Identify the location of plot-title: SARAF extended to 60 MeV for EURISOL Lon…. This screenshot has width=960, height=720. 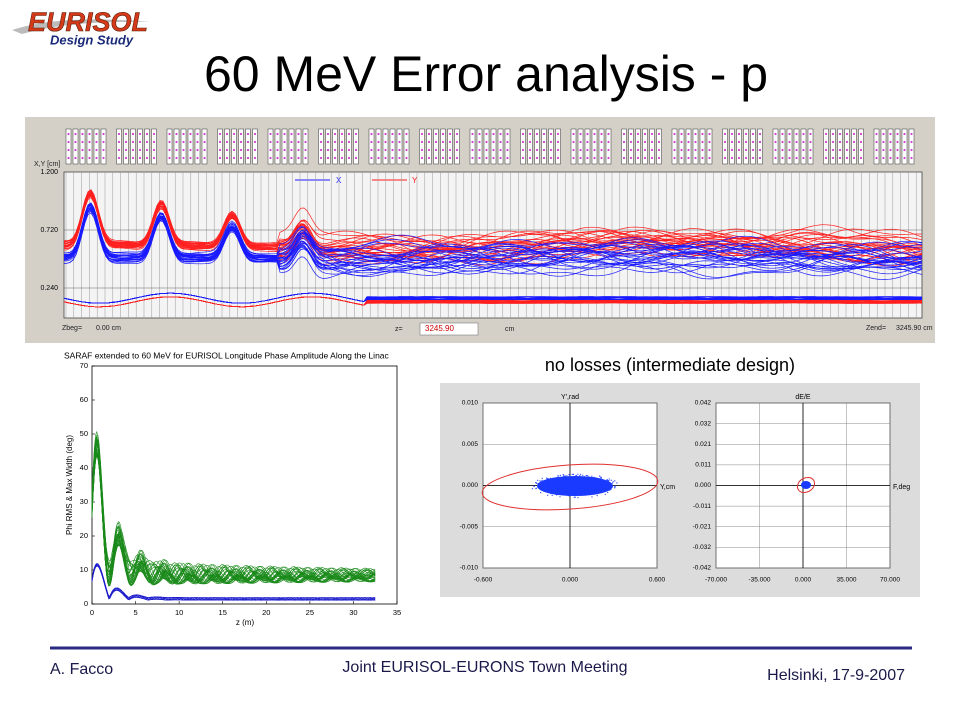
(227, 355).